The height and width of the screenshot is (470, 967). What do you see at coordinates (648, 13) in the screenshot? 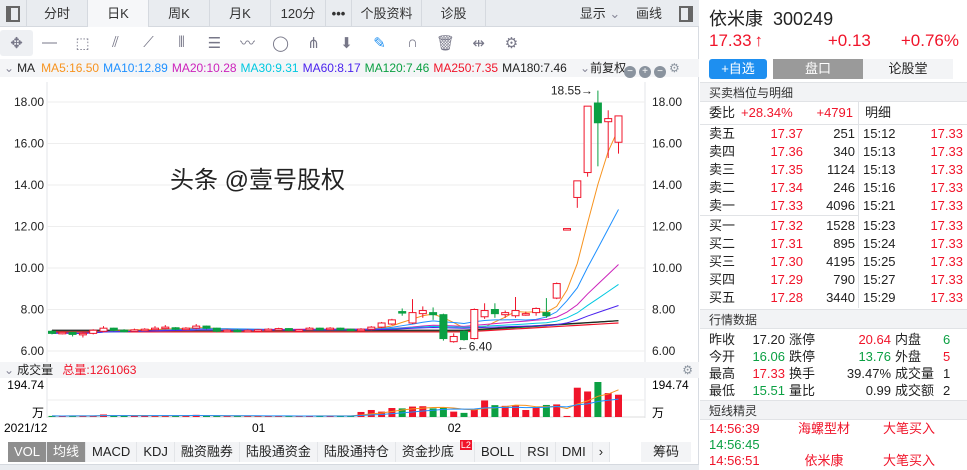
I see `draw-button: 画线` at bounding box center [648, 13].